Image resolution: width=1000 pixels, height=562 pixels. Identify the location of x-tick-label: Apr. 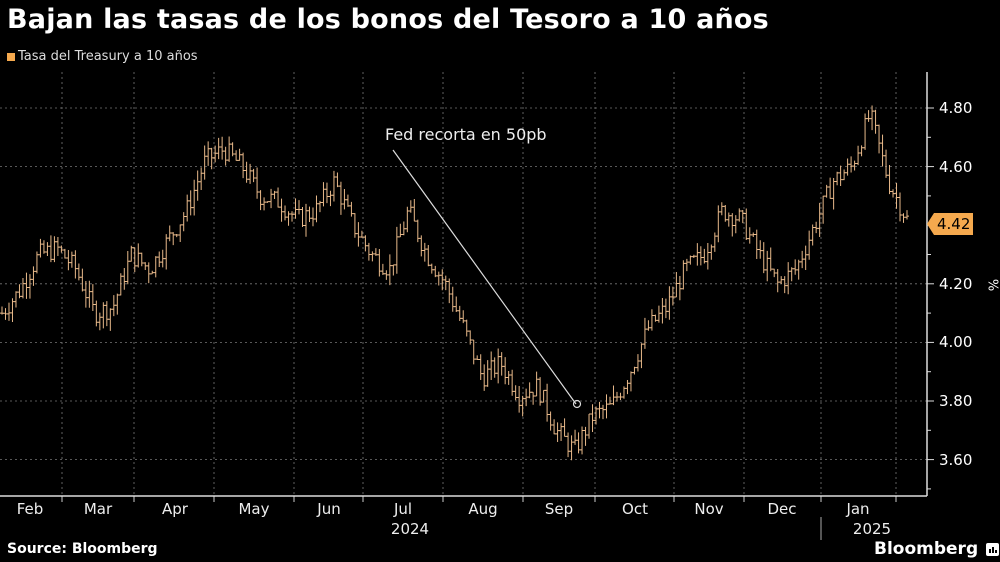
(175, 509).